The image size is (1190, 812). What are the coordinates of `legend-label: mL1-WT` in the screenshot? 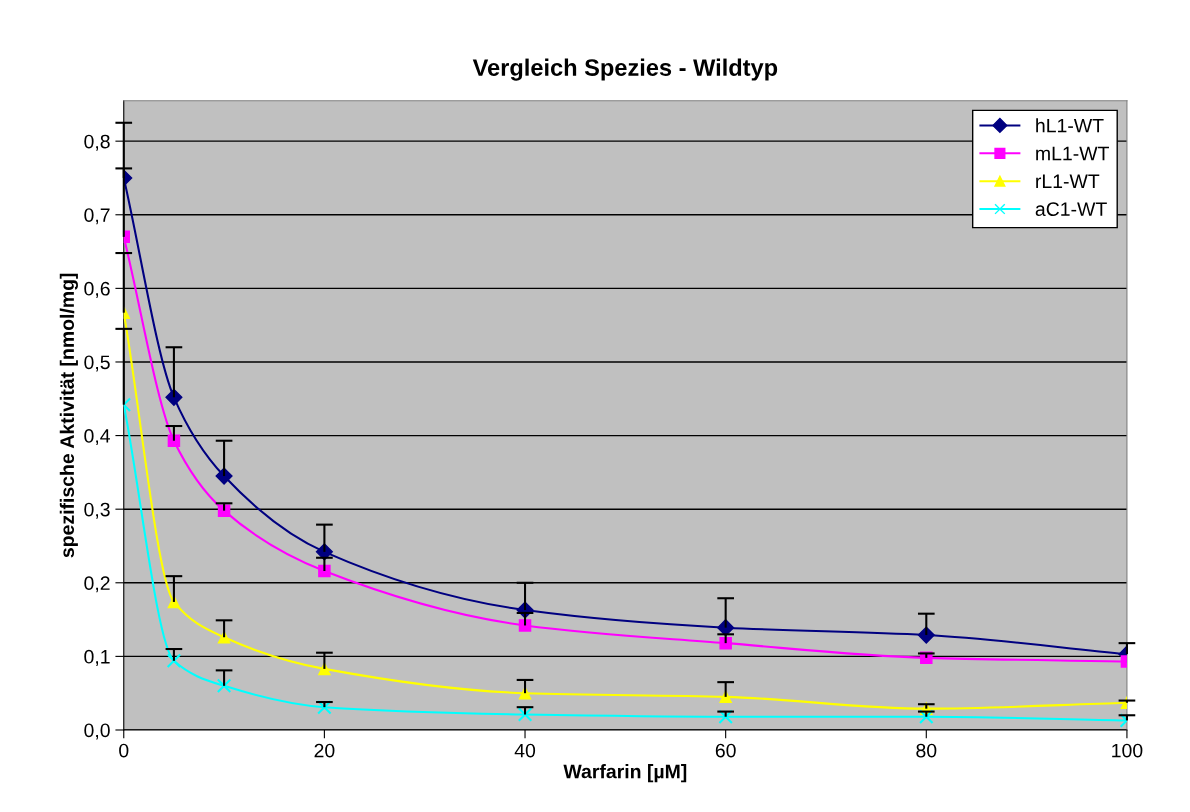 It's located at (1072, 153).